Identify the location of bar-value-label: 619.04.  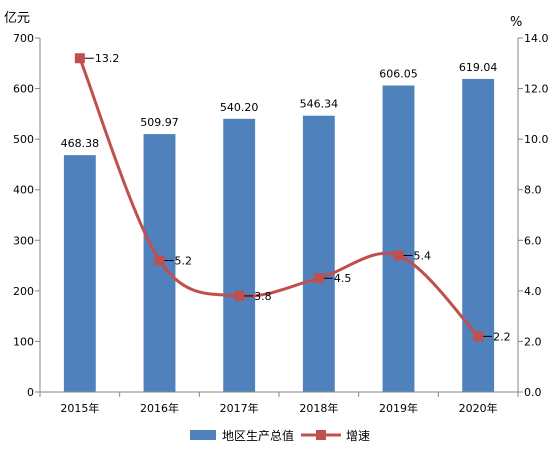
(478, 67).